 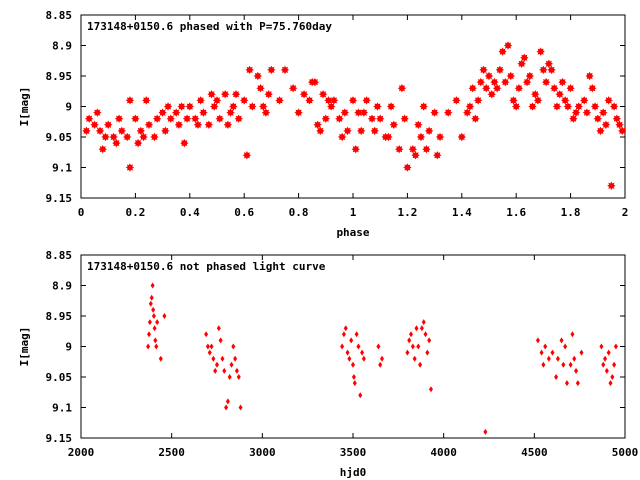 I want to click on x-axis-title: phase, so click(x=352, y=232).